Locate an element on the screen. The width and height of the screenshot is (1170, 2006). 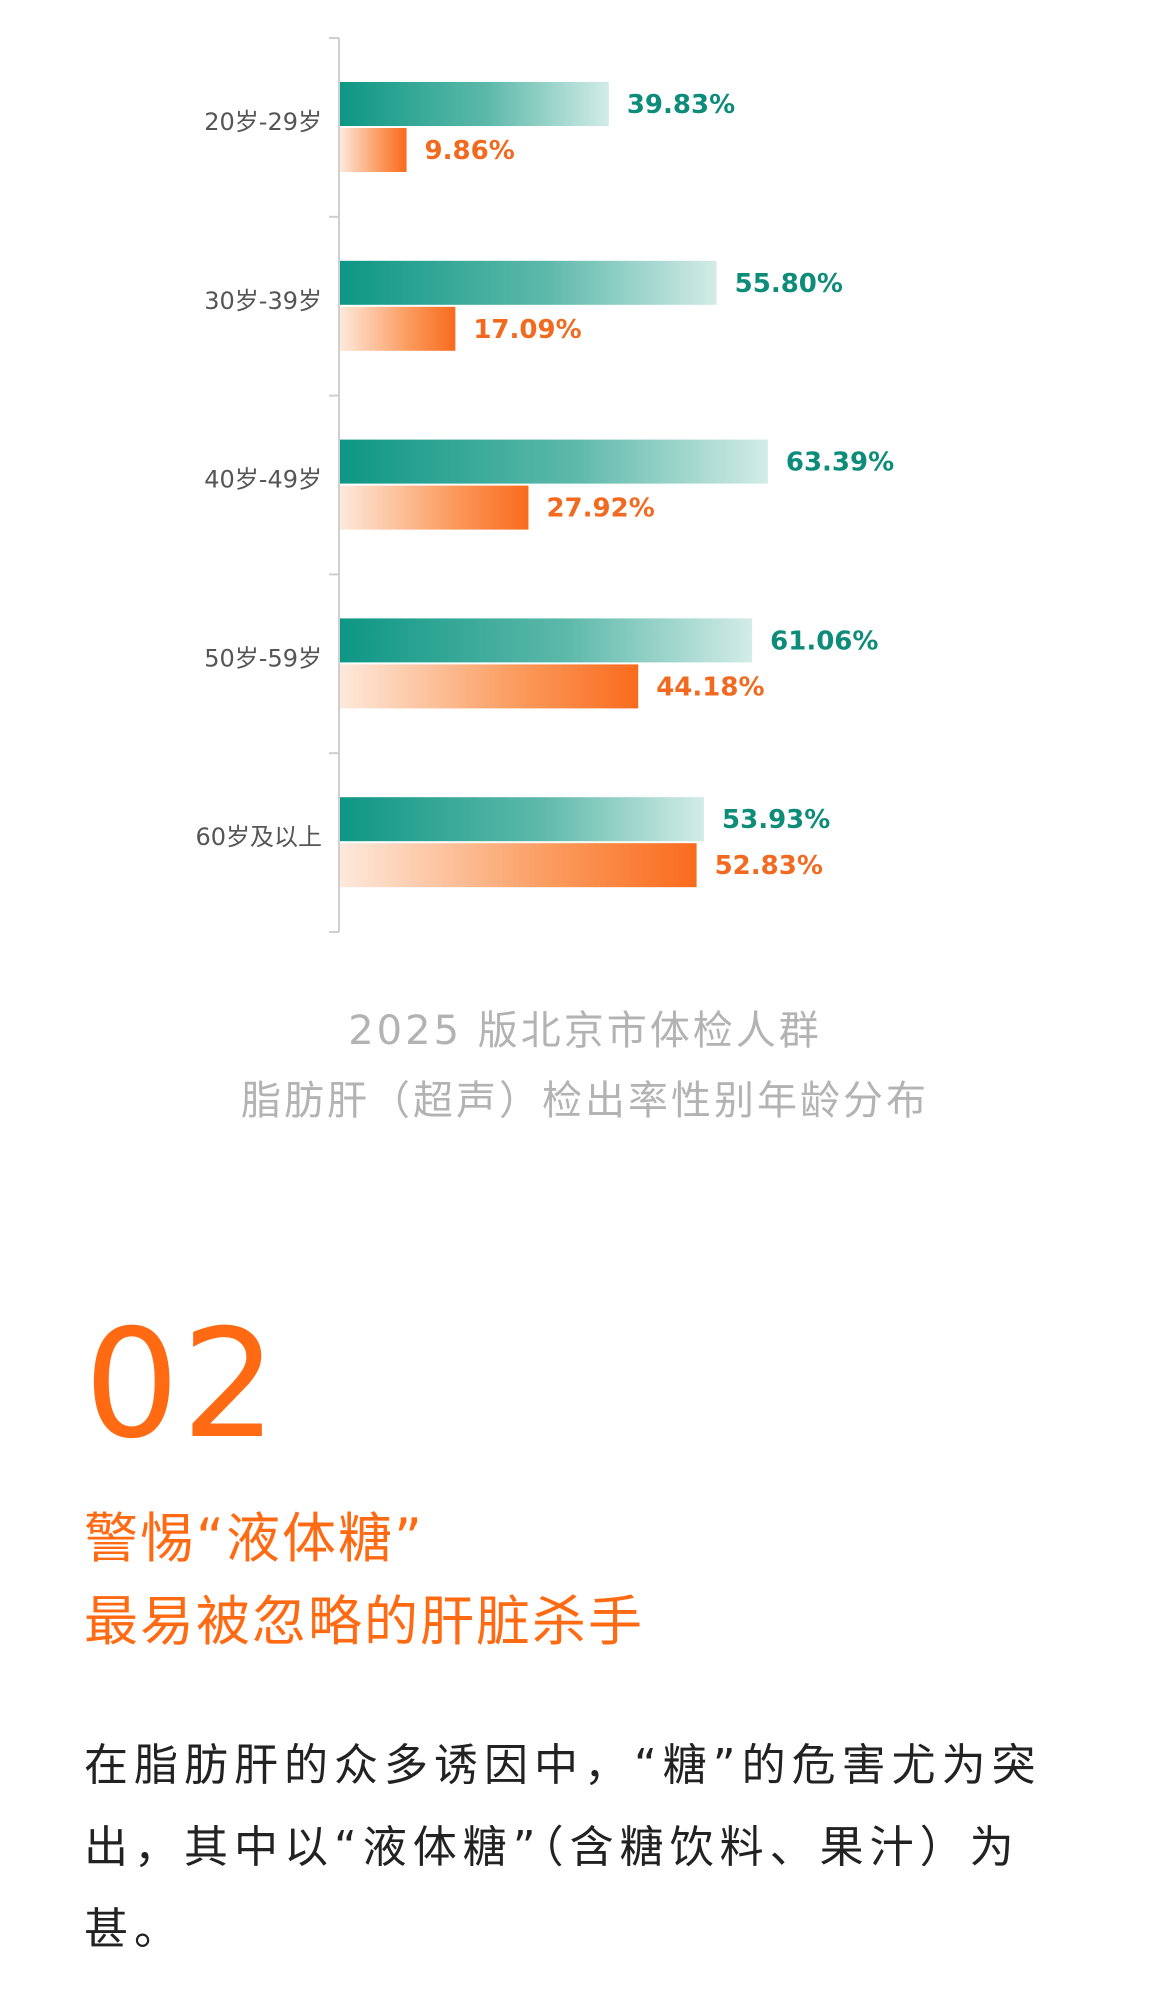
data-label: 9.86% is located at coordinates (470, 151).